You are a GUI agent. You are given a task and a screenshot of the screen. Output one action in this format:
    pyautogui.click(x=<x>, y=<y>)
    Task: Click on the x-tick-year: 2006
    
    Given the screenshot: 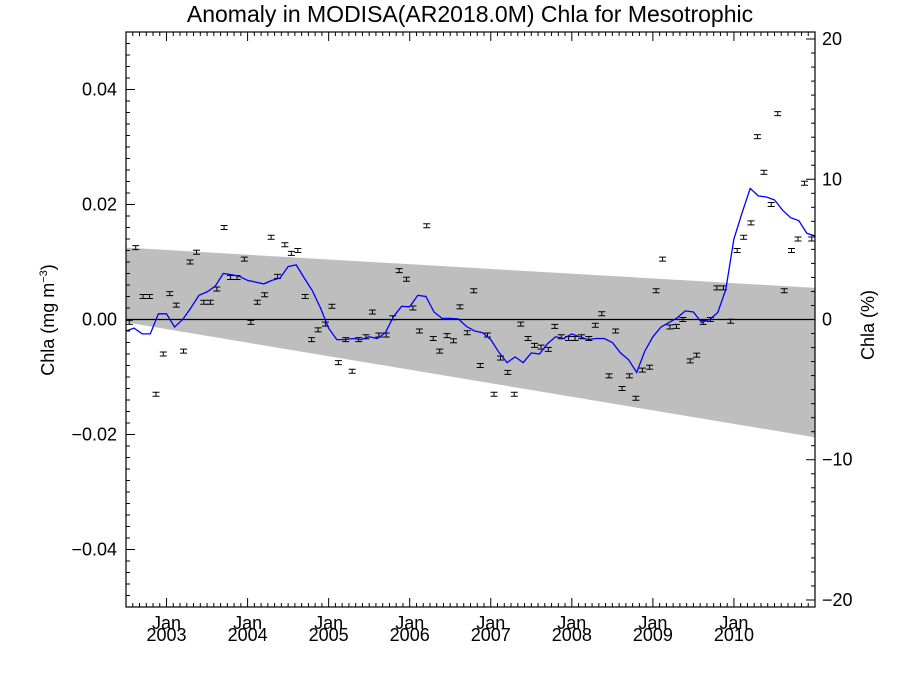 What is the action you would take?
    pyautogui.click(x=410, y=635)
    